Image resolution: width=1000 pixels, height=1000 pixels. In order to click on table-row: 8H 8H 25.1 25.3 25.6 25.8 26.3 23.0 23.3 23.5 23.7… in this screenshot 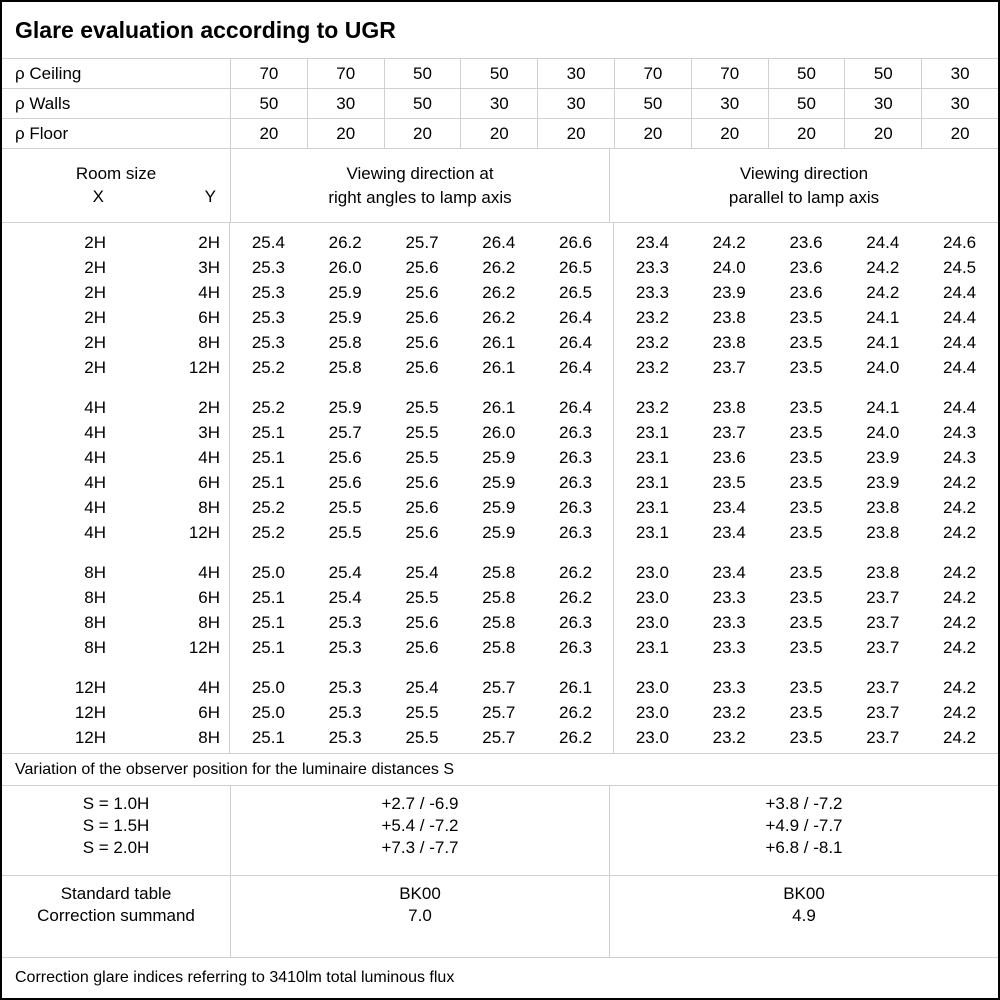, I will do `click(500, 622)`.